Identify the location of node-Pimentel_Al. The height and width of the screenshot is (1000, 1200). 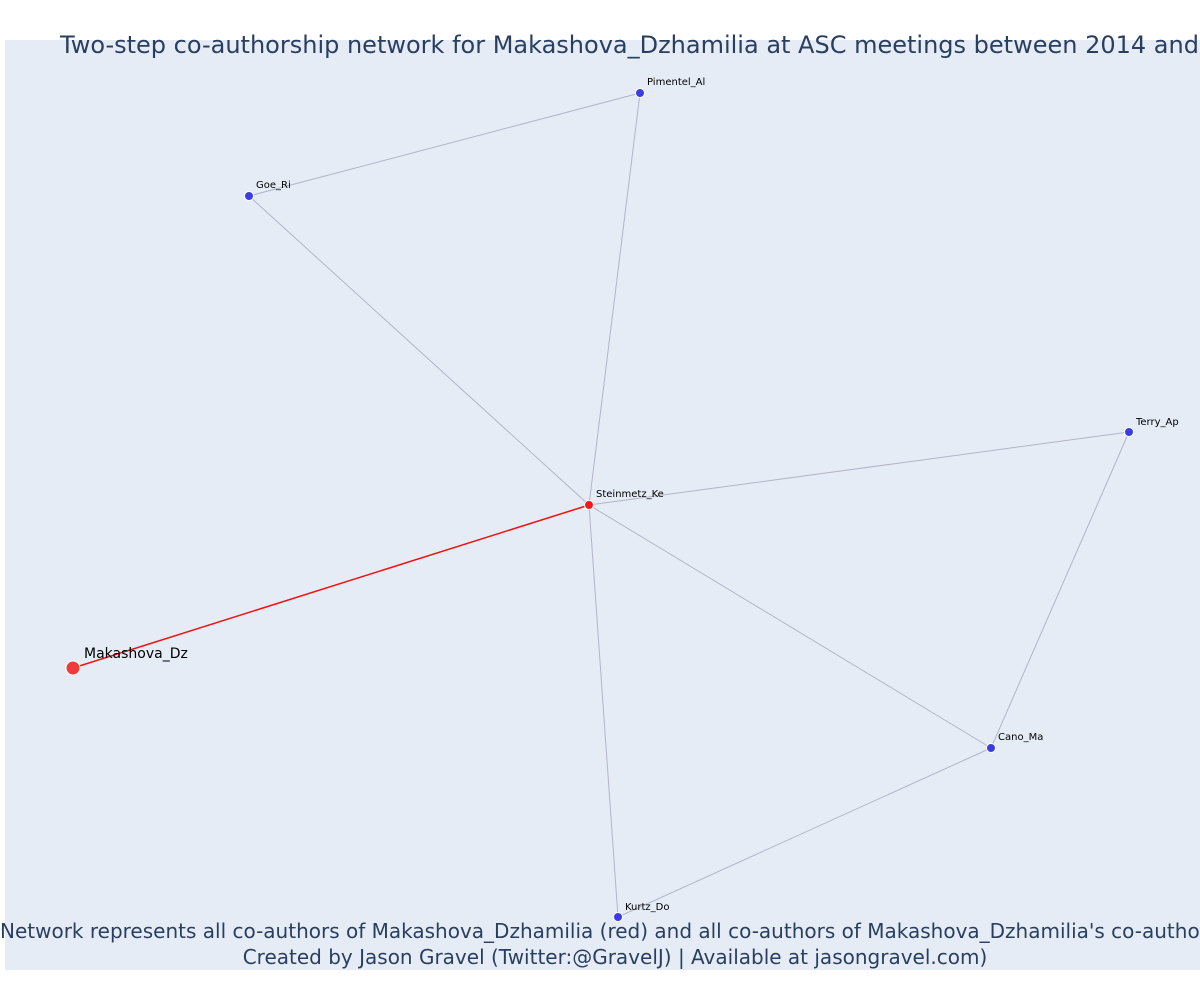
(640, 93).